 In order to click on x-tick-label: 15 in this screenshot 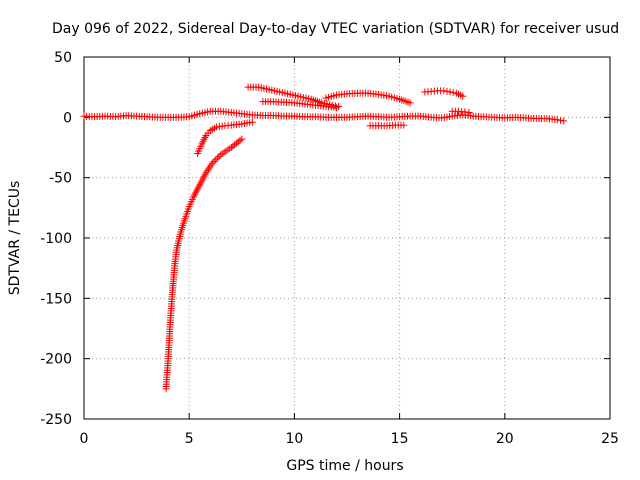, I will do `click(400, 439)`.